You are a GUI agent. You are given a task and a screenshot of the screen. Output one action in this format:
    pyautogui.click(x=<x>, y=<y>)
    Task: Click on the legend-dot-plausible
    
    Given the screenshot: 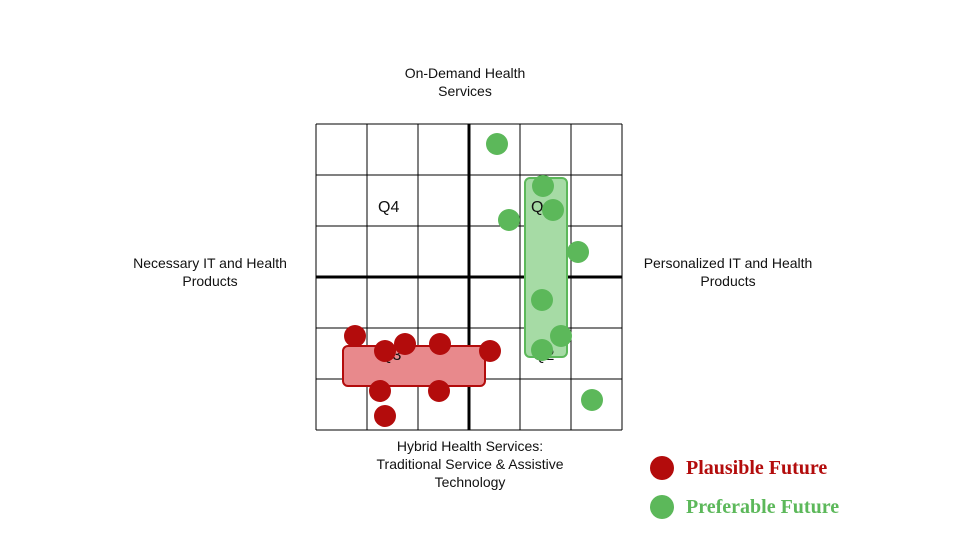 What is the action you would take?
    pyautogui.click(x=662, y=468)
    